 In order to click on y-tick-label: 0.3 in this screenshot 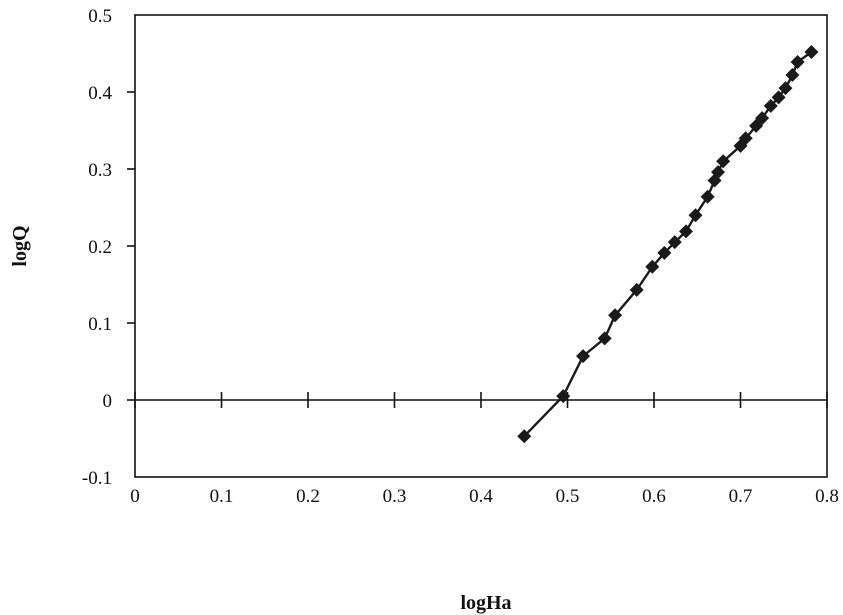, I will do `click(100, 170)`.